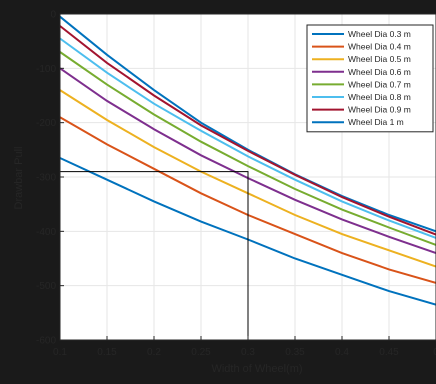  I want to click on legend-label: Wheel Dia 1 m, so click(376, 122).